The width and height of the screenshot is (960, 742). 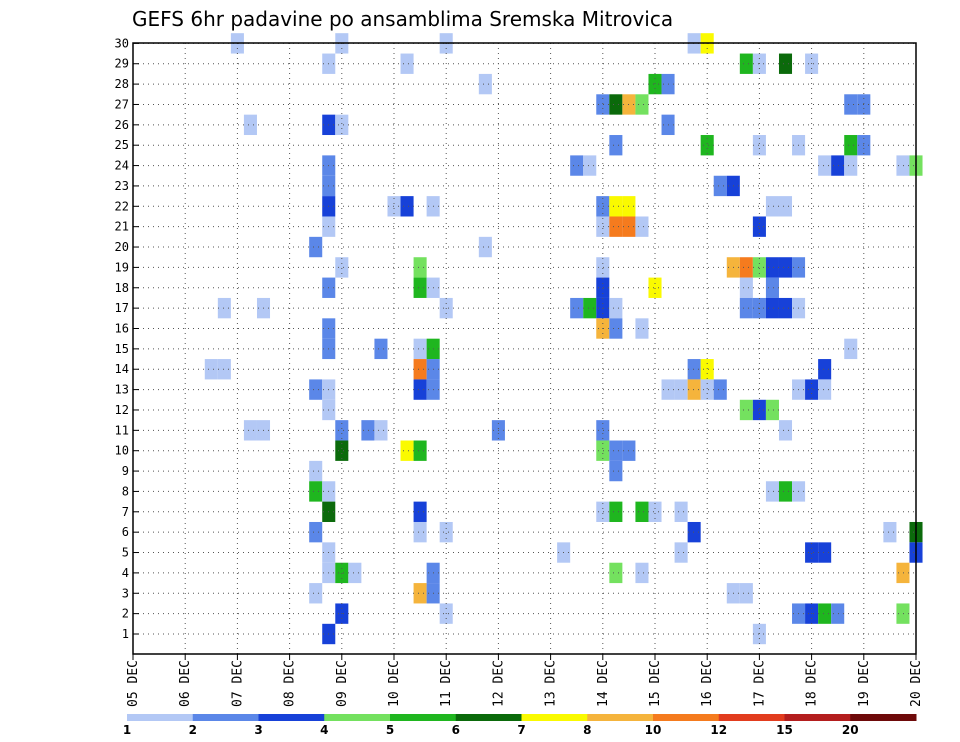 What do you see at coordinates (446, 683) in the screenshot?
I see `x-tick-label: 11 DEC` at bounding box center [446, 683].